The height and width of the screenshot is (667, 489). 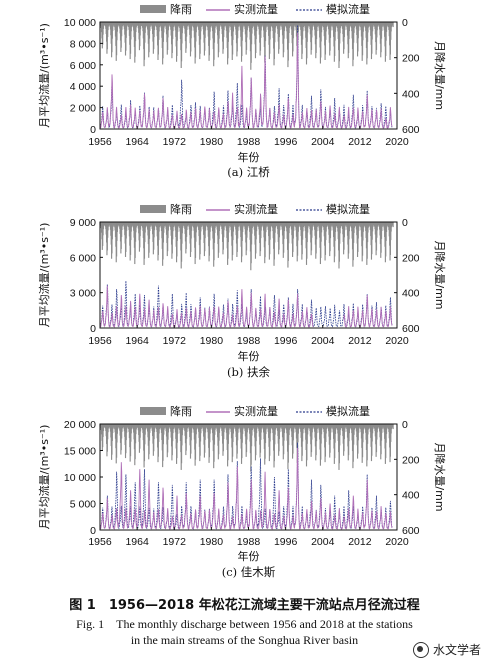 What do you see at coordinates (246, 304) in the screenshot?
I see `simulated-flow-line` at bounding box center [246, 304].